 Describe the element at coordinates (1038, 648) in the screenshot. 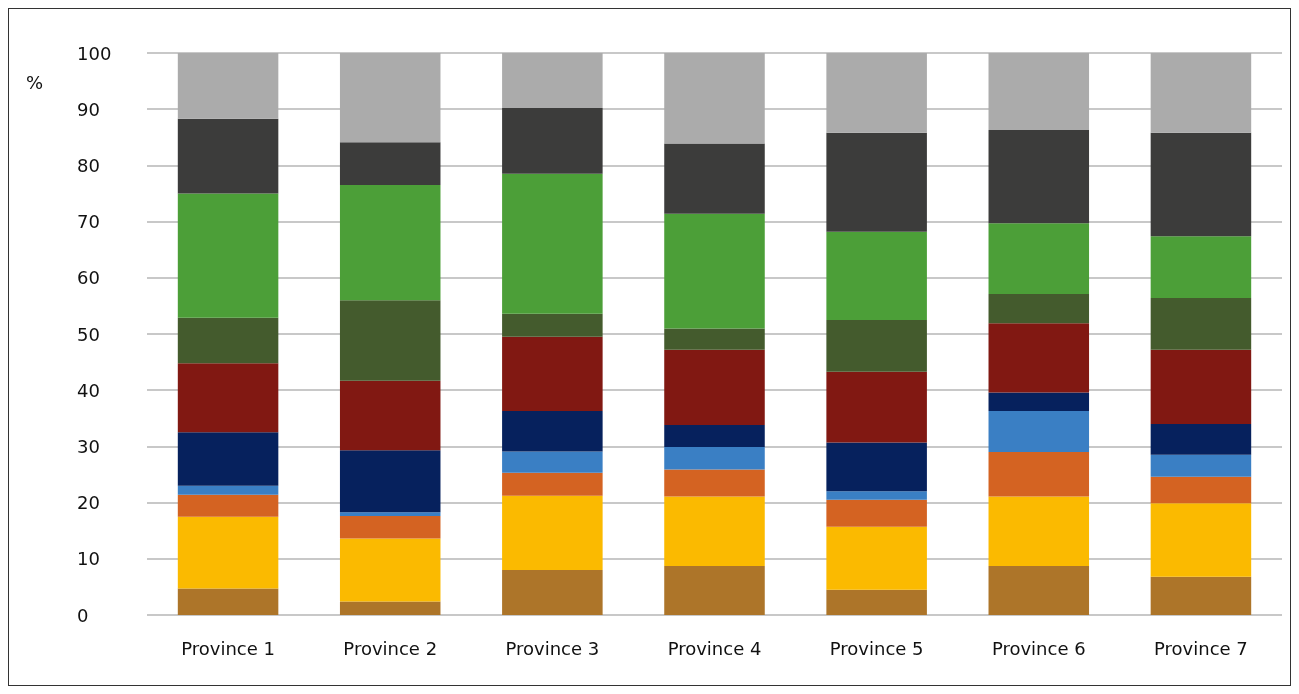

I see `x-tick-label: Province 6` at that location.